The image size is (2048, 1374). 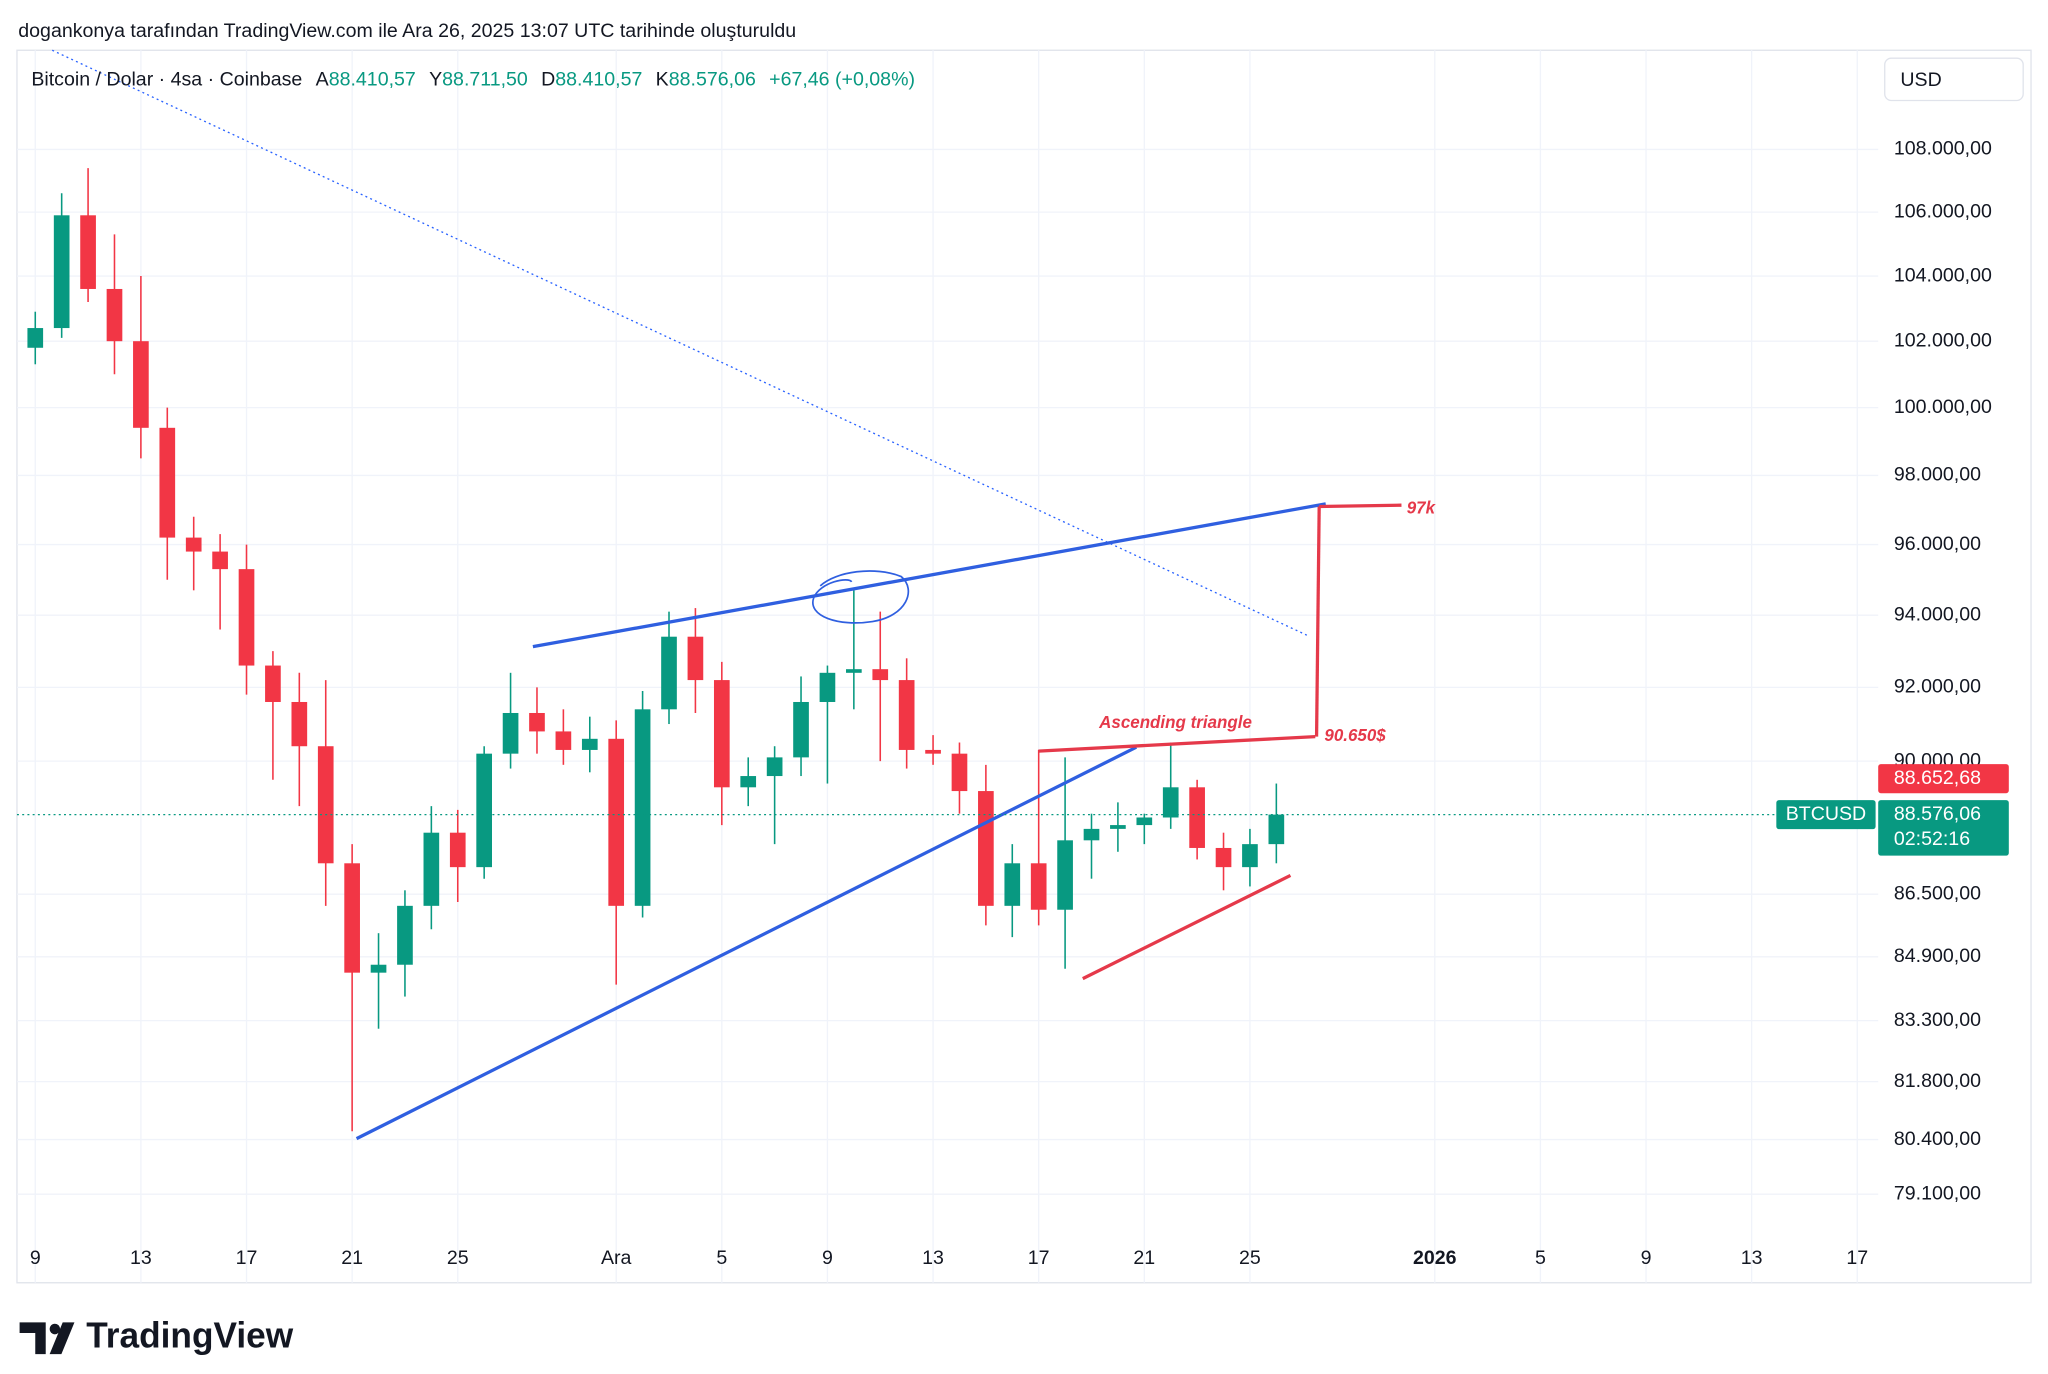 I want to click on y-tick-label: 108.000,00, so click(x=1943, y=149).